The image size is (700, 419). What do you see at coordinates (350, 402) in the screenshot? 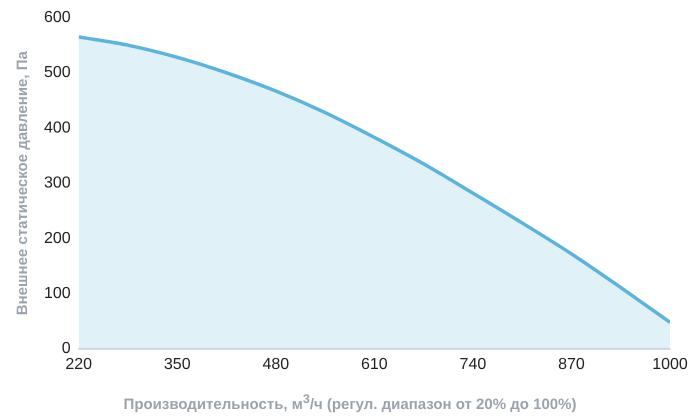
I see `x-axis-title: Производительность, м$^{3}$/ч (регул. диапазон от 20% до 100%)` at bounding box center [350, 402].